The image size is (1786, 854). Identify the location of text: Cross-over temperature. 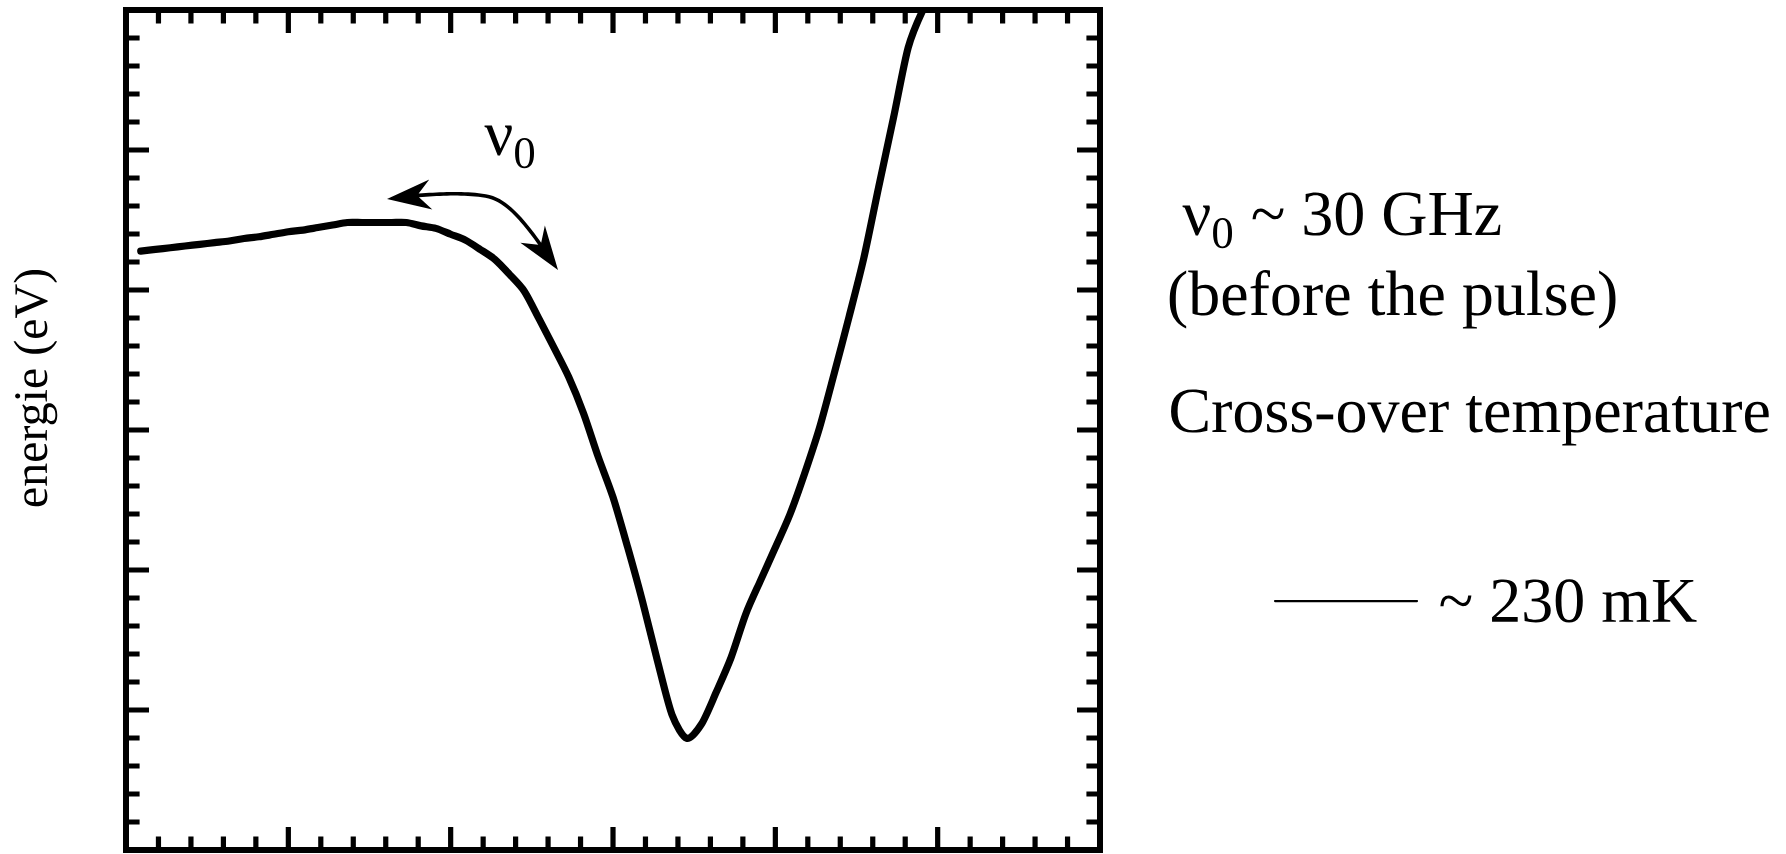
(1470, 417).